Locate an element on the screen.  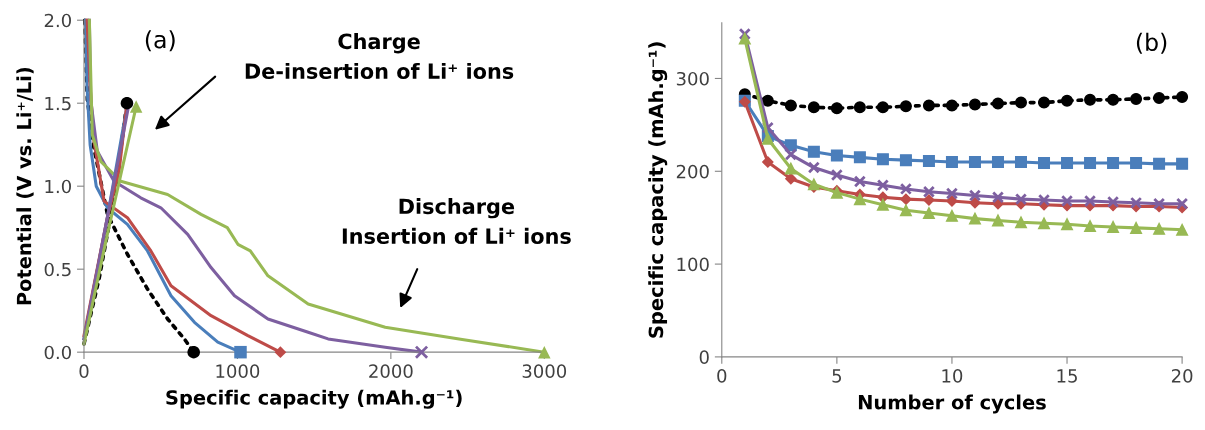
x-tick-label: 3000 is located at coordinates (544, 371).